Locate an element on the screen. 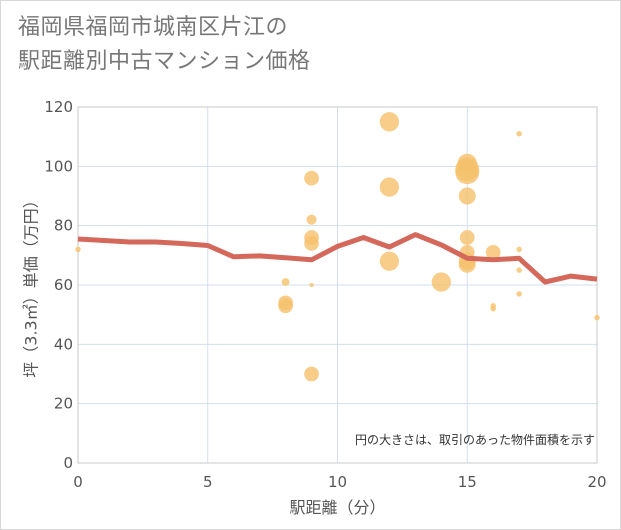 The height and width of the screenshot is (530, 621). y-tick-label: 120 is located at coordinates (58, 107).